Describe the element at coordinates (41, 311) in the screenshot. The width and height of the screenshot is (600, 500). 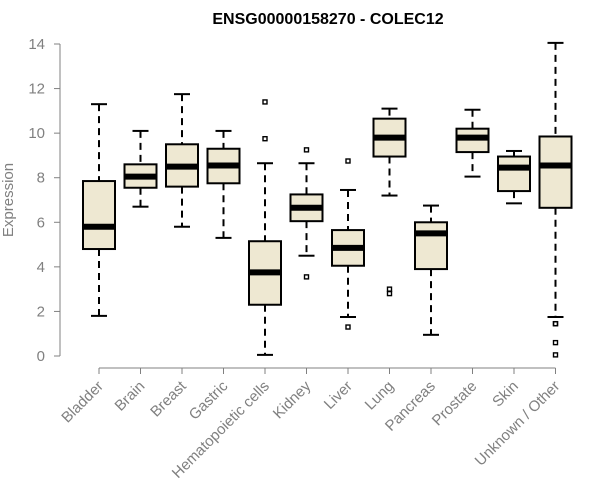
I see `y-tick-label: 2` at that location.